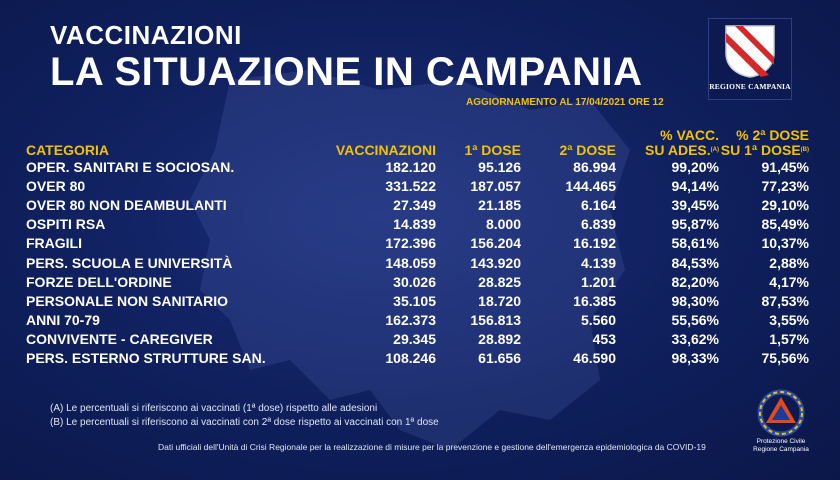 Image resolution: width=840 pixels, height=480 pixels. I want to click on regione-campania-logo: REGIONE CAMPANIA, so click(750, 59).